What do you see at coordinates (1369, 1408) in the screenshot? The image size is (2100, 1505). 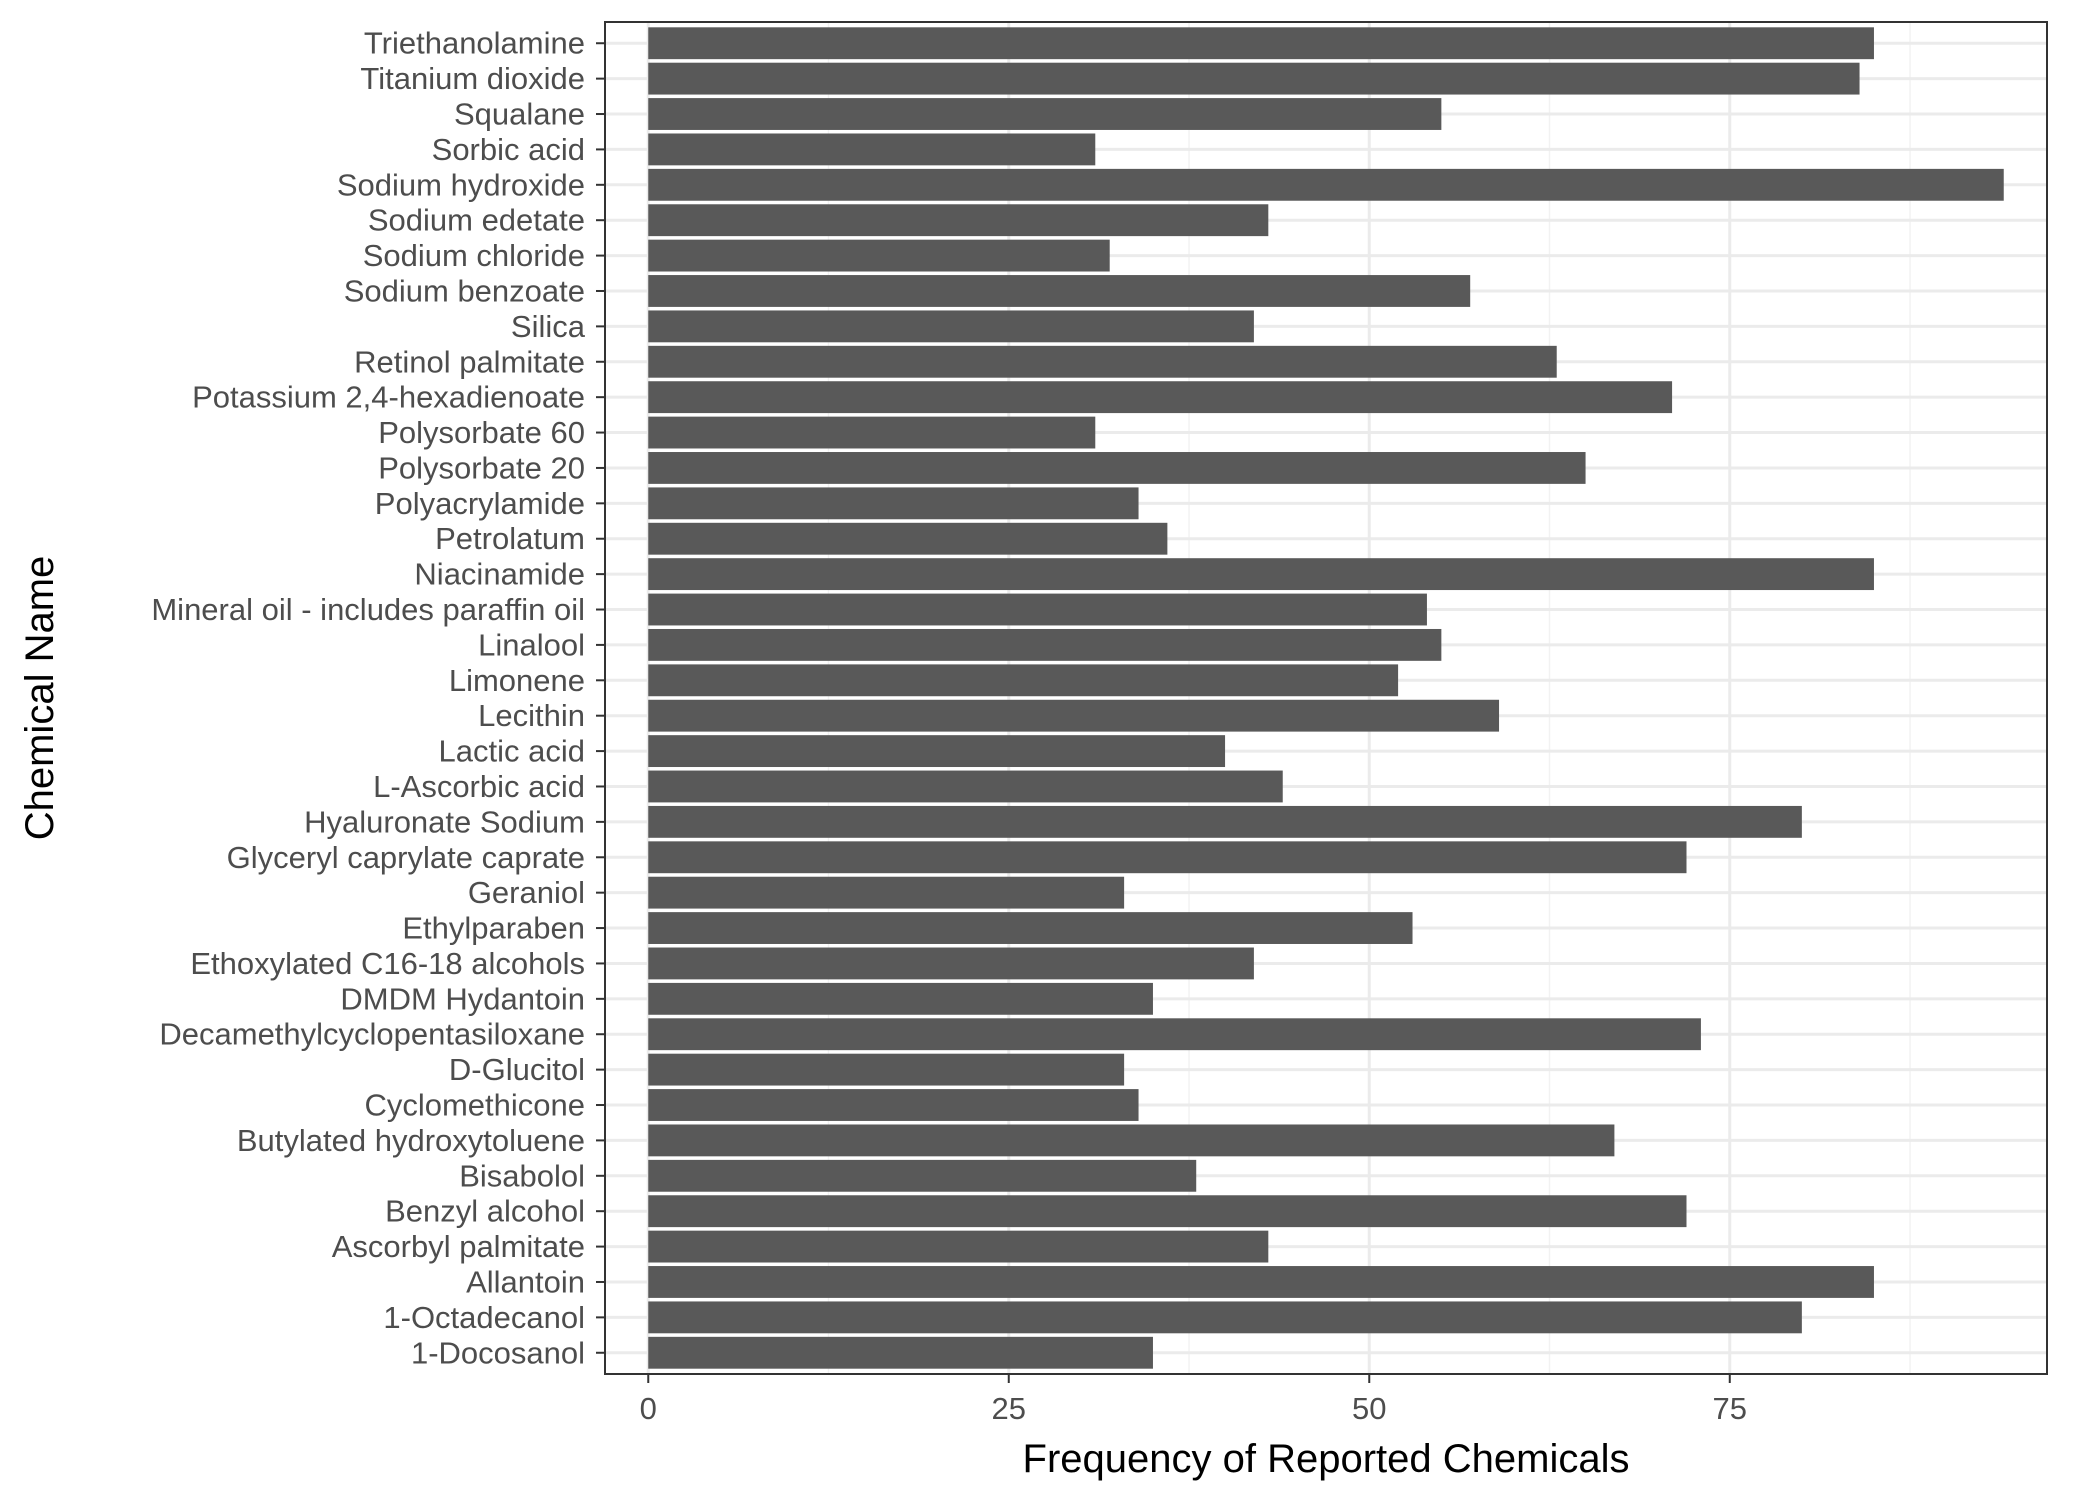 I see `x-tick-label: 50` at bounding box center [1369, 1408].